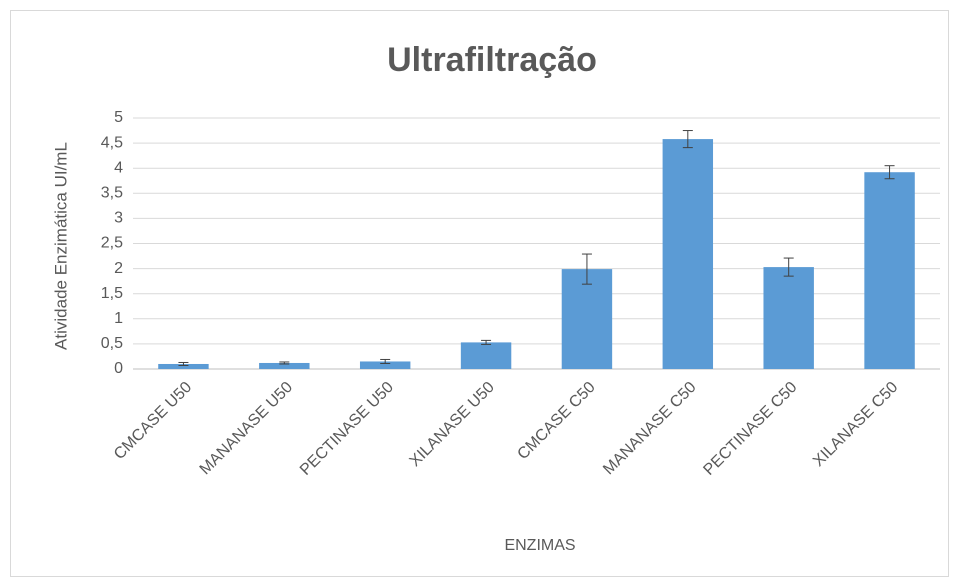 This screenshot has height=580, width=962. Describe the element at coordinates (112, 343) in the screenshot. I see `y-tick-label: 0,5` at that location.